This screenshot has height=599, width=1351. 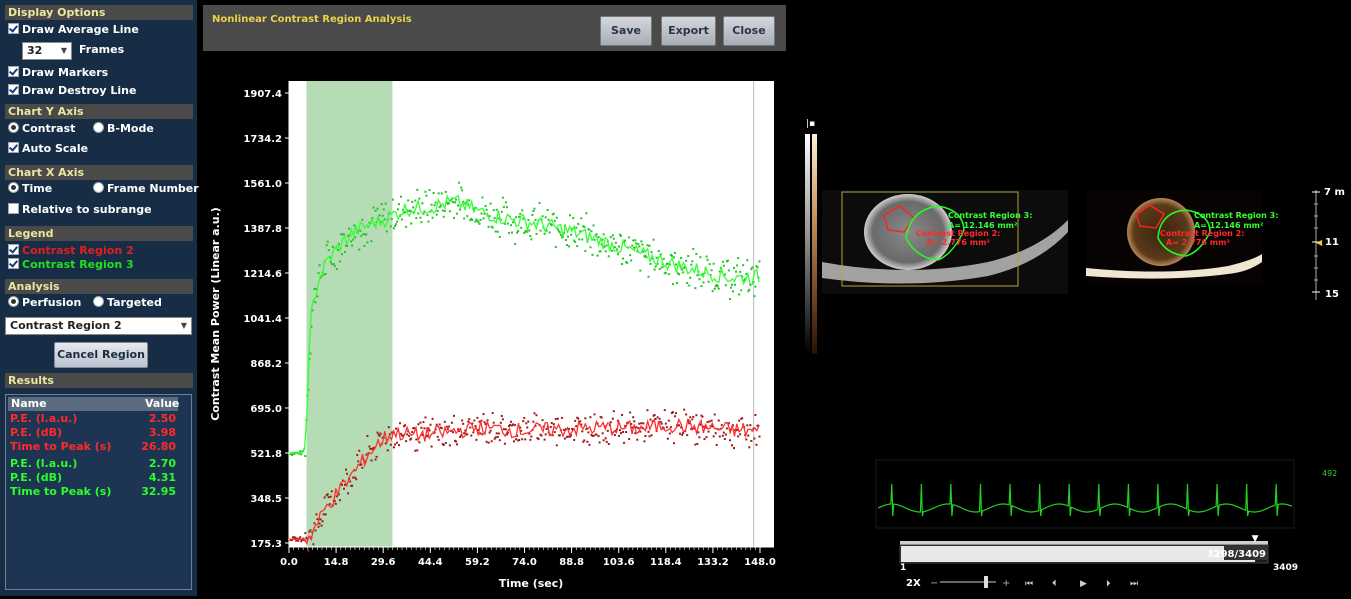 What do you see at coordinates (626, 31) in the screenshot?
I see `save-button: Save` at bounding box center [626, 31].